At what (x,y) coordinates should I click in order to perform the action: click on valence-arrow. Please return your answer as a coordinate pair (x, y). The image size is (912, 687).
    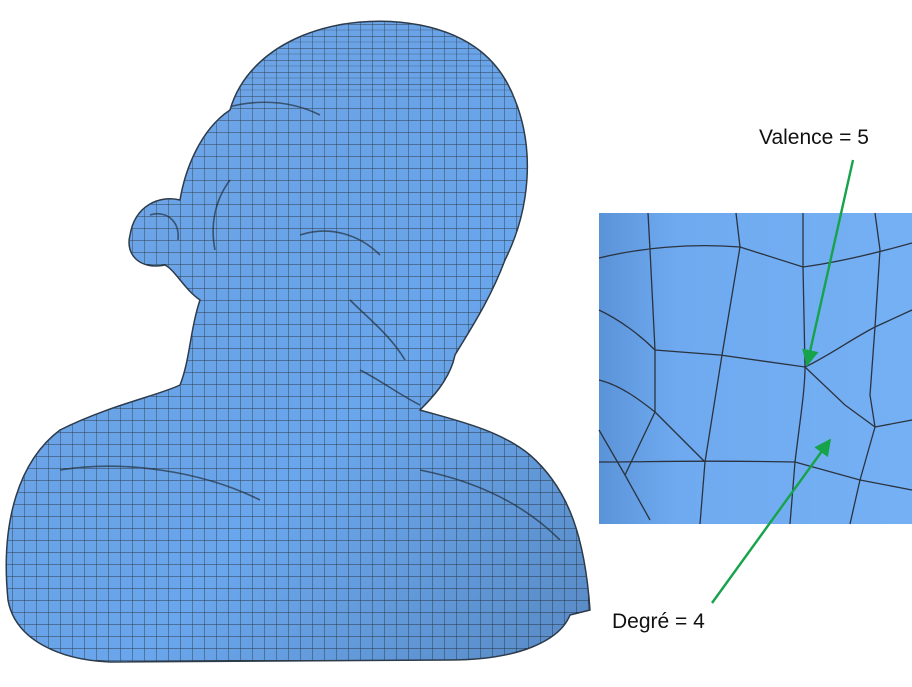
    Looking at the image, I should click on (828, 263).